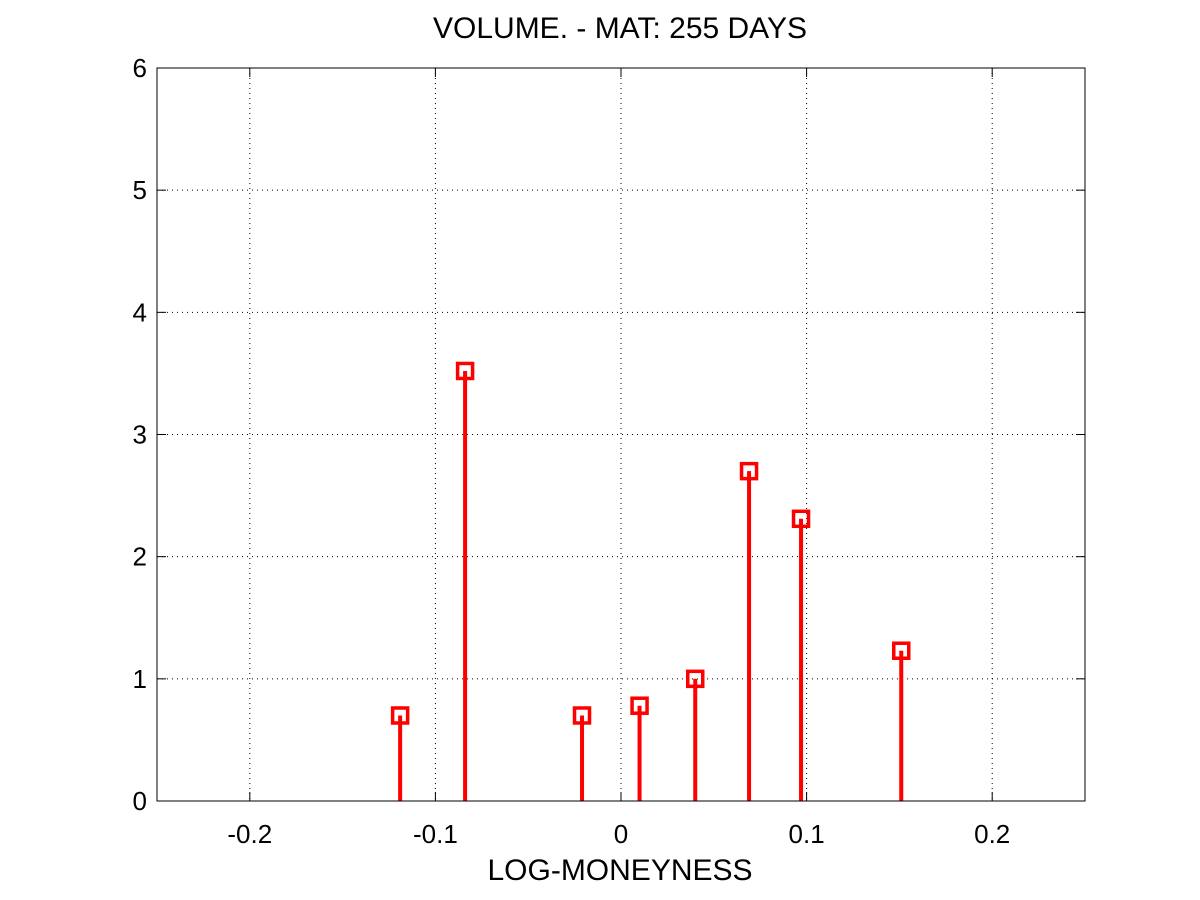 Image resolution: width=1200 pixels, height=900 pixels. Describe the element at coordinates (140, 435) in the screenshot. I see `y-tick-label: 3` at that location.